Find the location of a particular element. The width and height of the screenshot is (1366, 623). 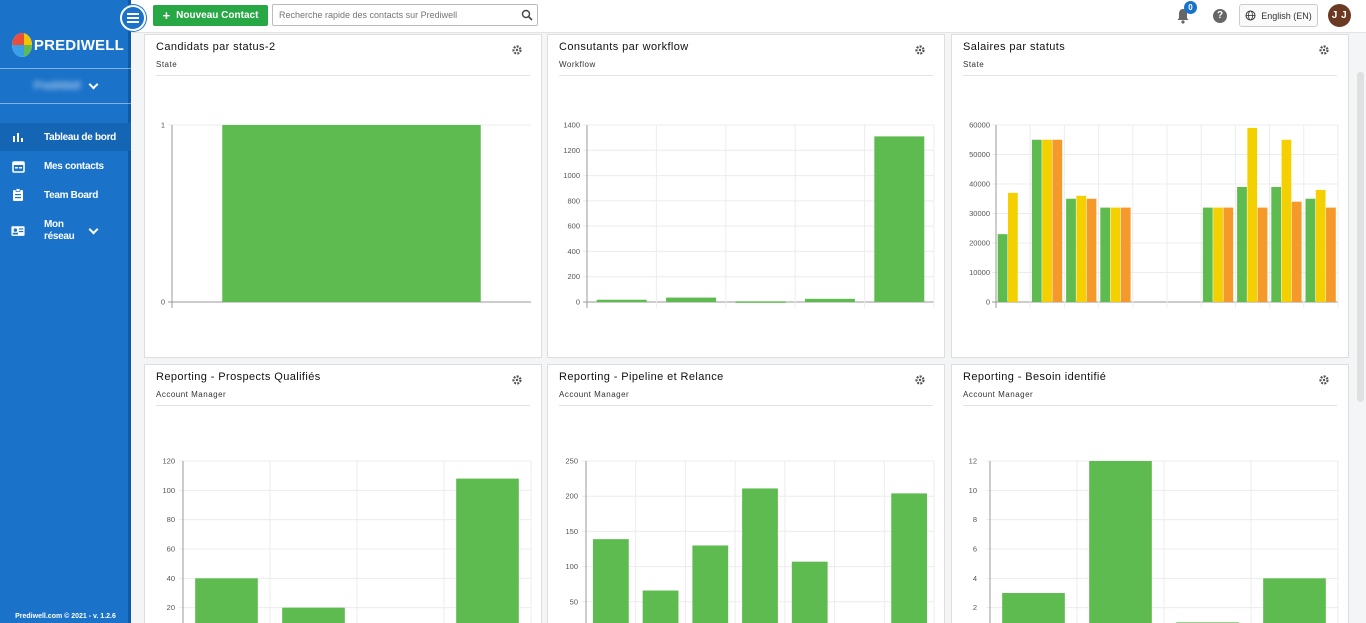

bar-chart: 0 200 400 600 800 1000 1200 1400 is located at coordinates (749, 214).